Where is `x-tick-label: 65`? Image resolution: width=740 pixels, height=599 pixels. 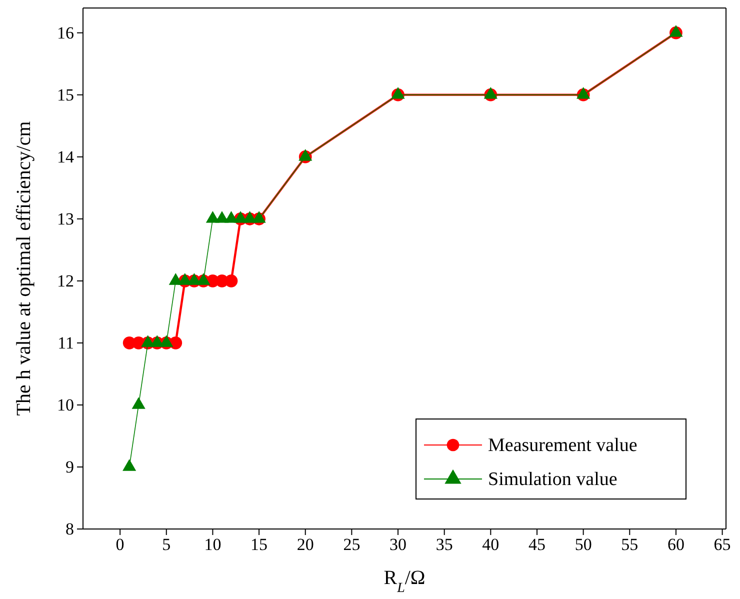
x-tick-label: 65 is located at coordinates (722, 544).